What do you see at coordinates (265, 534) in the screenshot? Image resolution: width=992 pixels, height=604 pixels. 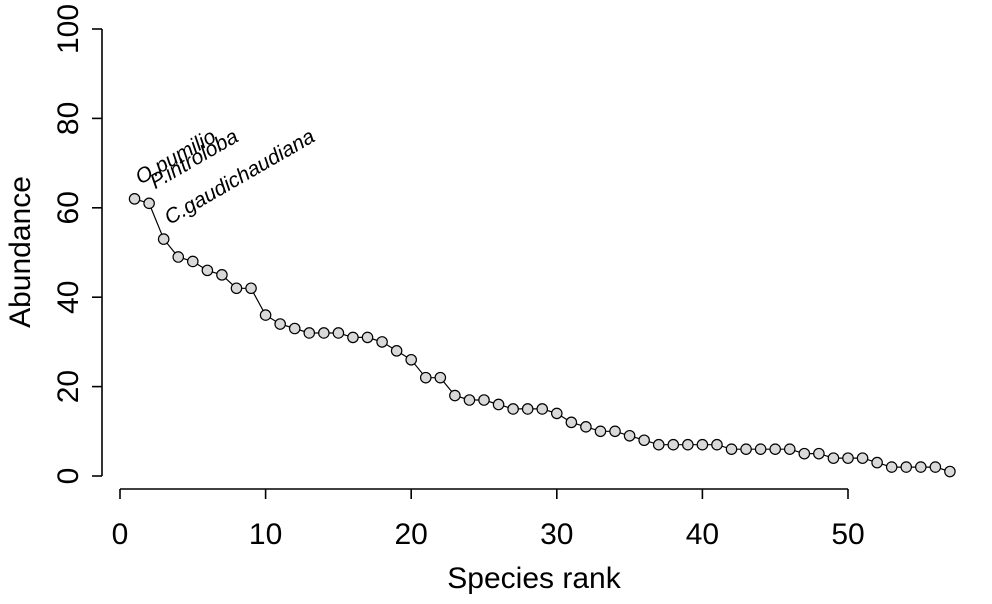 I see `x-tick-label: 10` at bounding box center [265, 534].